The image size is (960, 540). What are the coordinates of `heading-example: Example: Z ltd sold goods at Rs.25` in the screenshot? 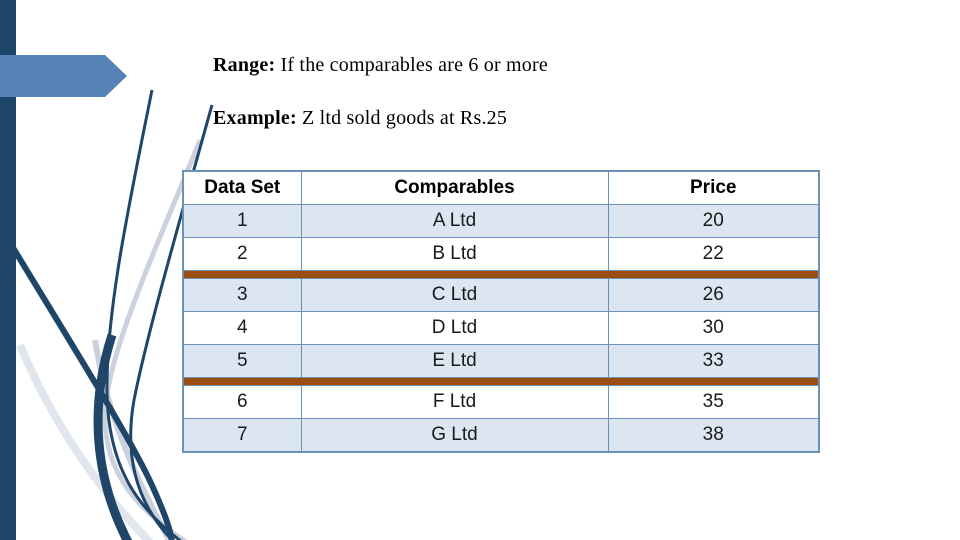 It's located at (360, 118).